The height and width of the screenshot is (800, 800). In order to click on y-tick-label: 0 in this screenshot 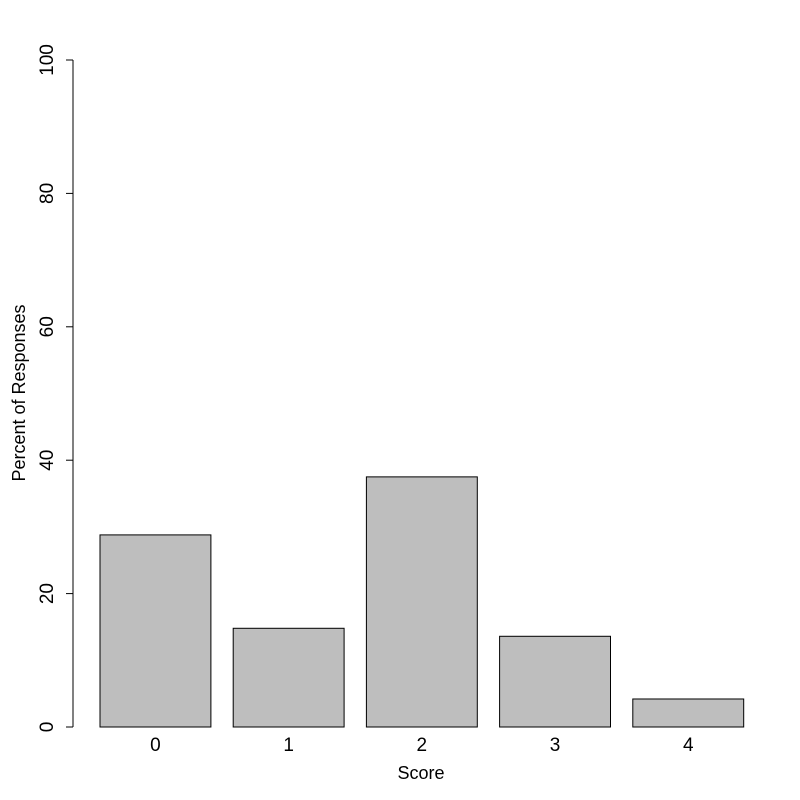, I will do `click(47, 727)`.